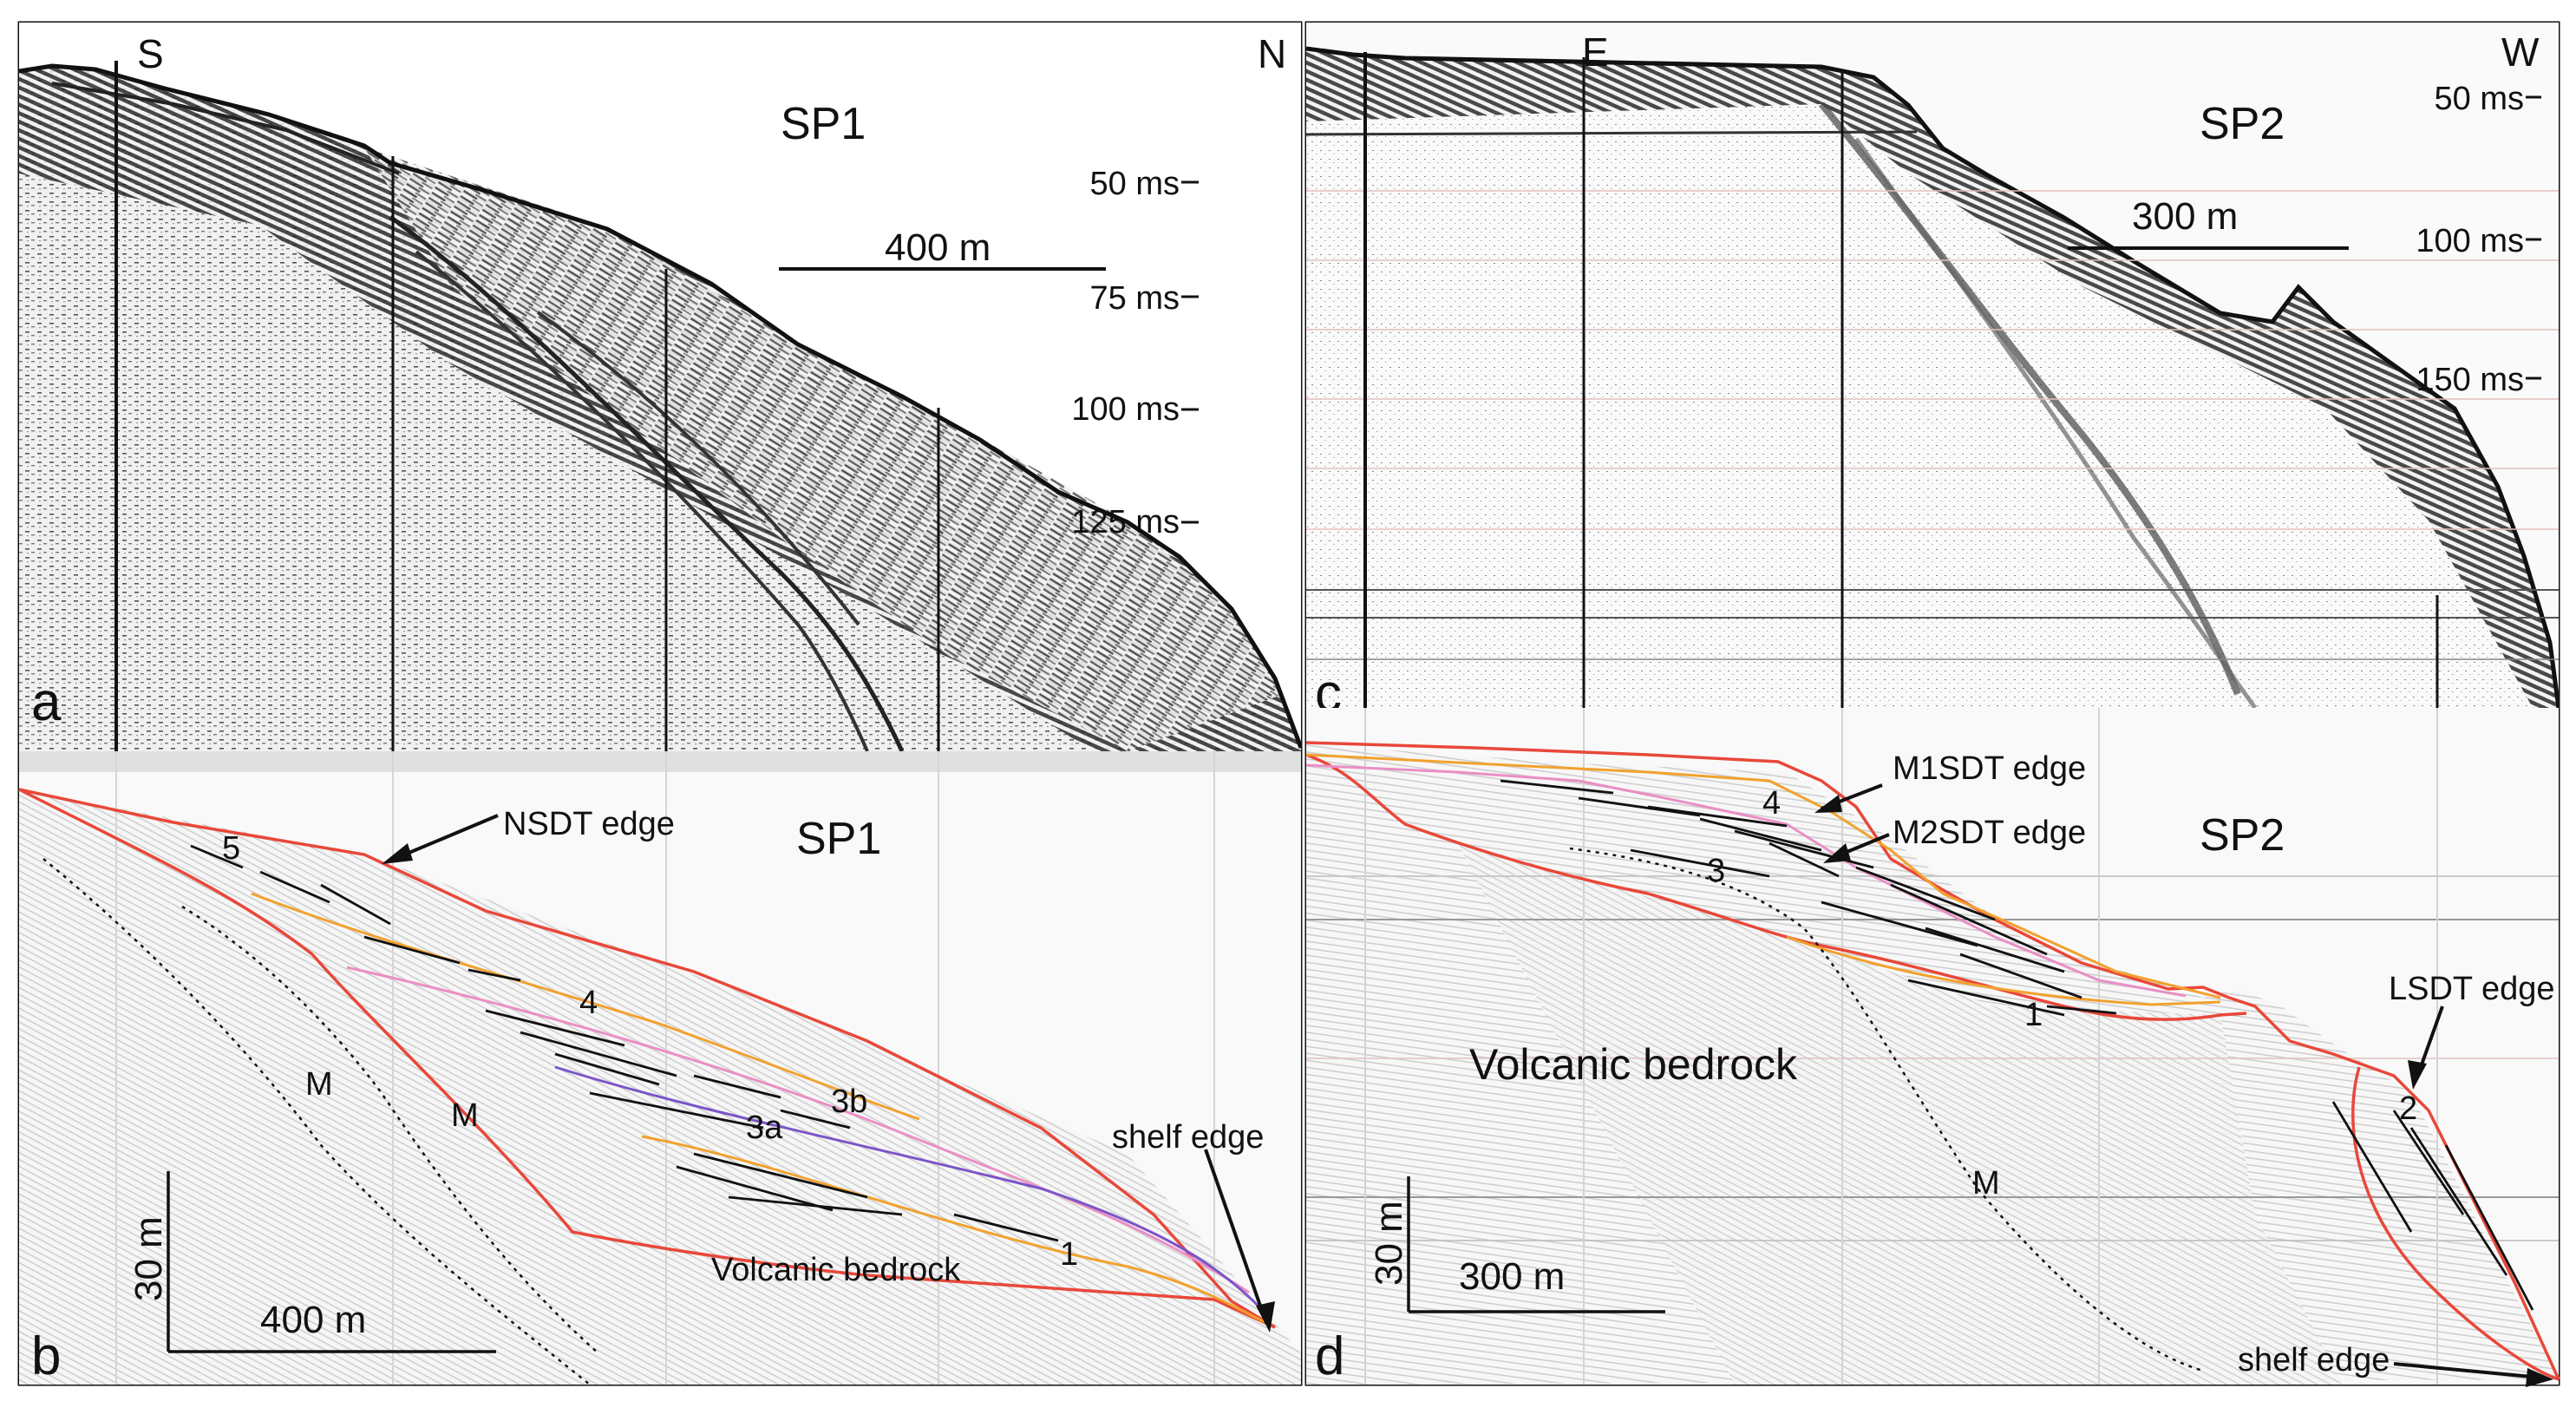  I want to click on panel-b-horizontal-scale-label: 400 m, so click(313, 1320).